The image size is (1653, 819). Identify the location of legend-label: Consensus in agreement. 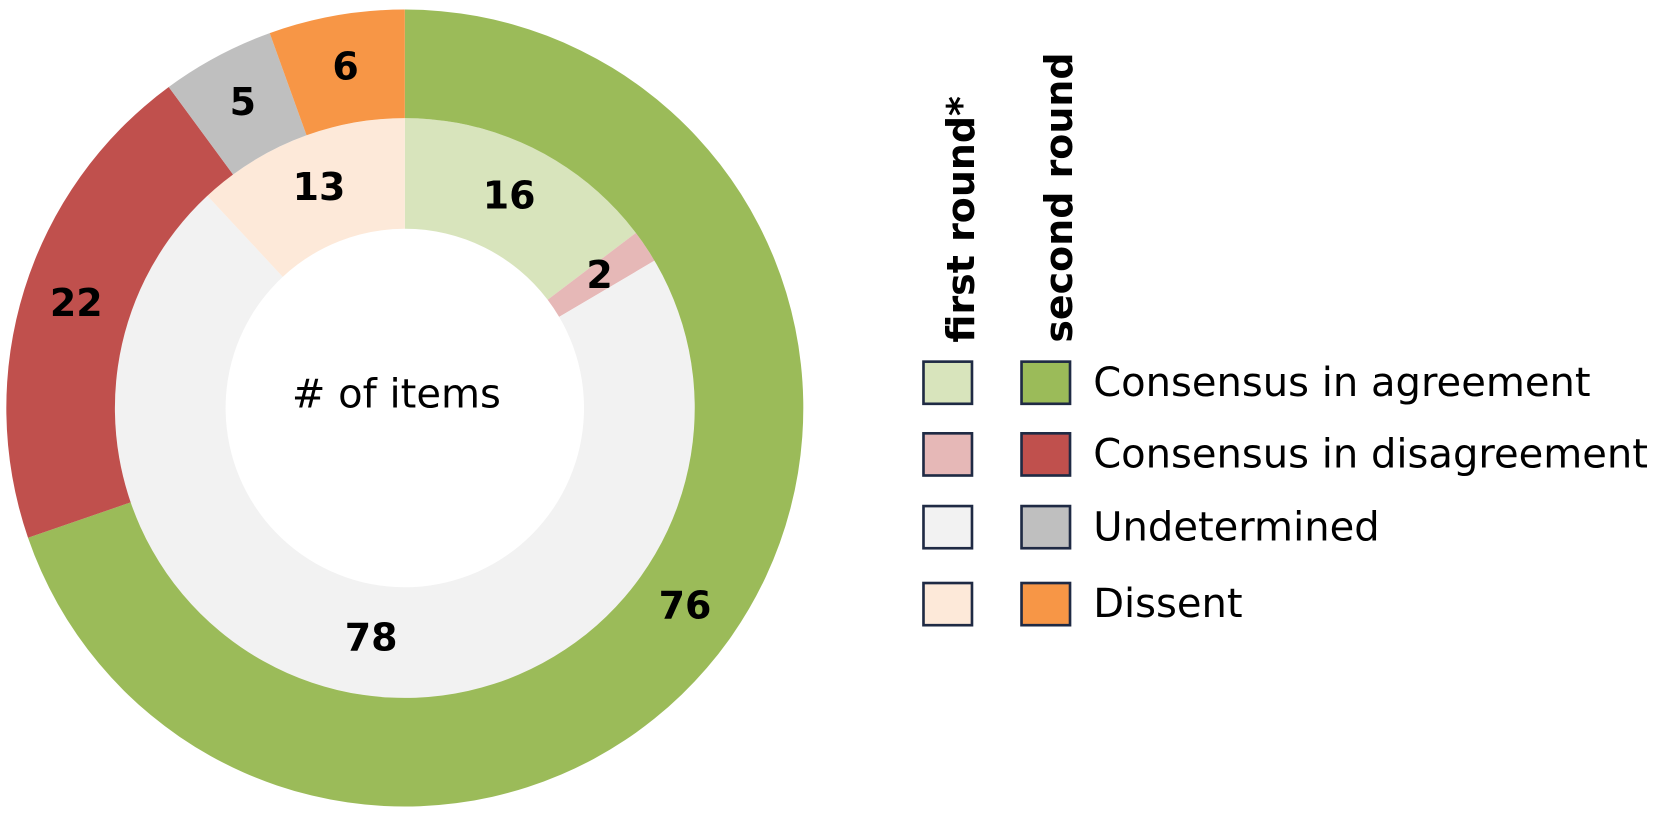
(1341, 383).